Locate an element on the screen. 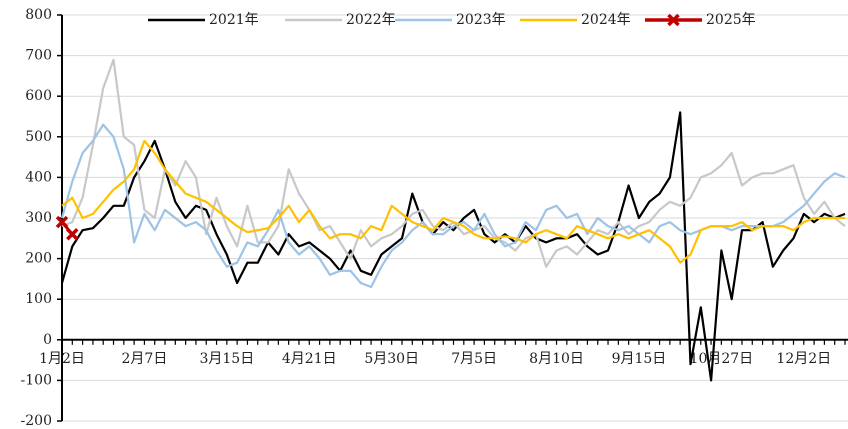 The width and height of the screenshot is (848, 429). legend-label: 2024年 is located at coordinates (606, 20).